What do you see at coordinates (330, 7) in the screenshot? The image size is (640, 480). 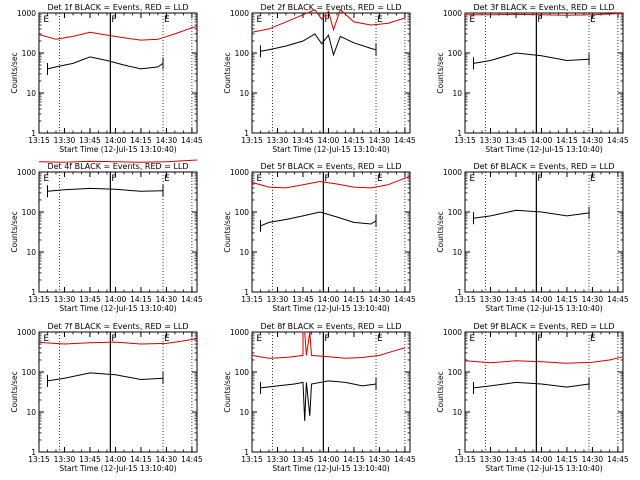 I see `panel-title: Det 2f BLACK = Events, RED = LLD` at bounding box center [330, 7].